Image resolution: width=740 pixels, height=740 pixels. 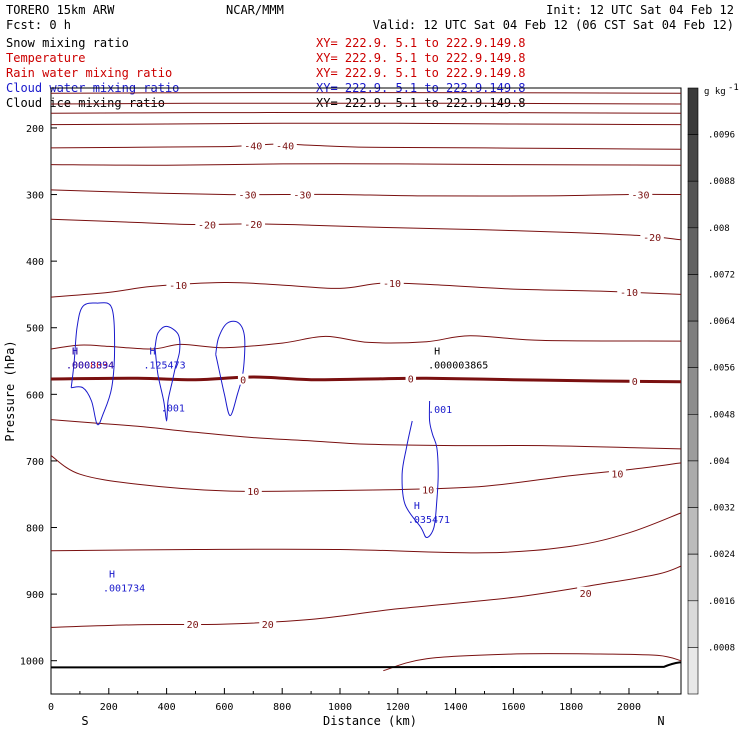 I want to click on y-tick-label: 600, so click(x=35, y=395).